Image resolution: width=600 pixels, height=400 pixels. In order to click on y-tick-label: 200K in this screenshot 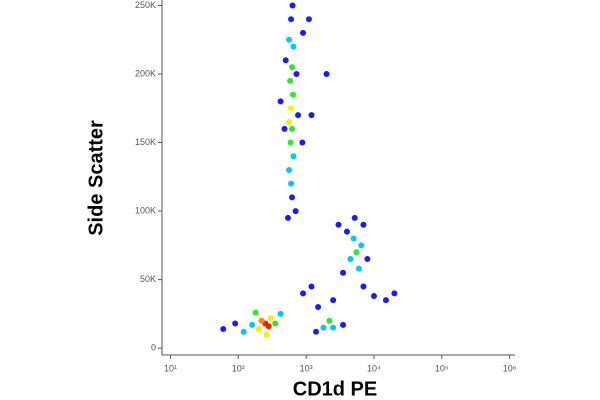, I will do `click(145, 73)`.